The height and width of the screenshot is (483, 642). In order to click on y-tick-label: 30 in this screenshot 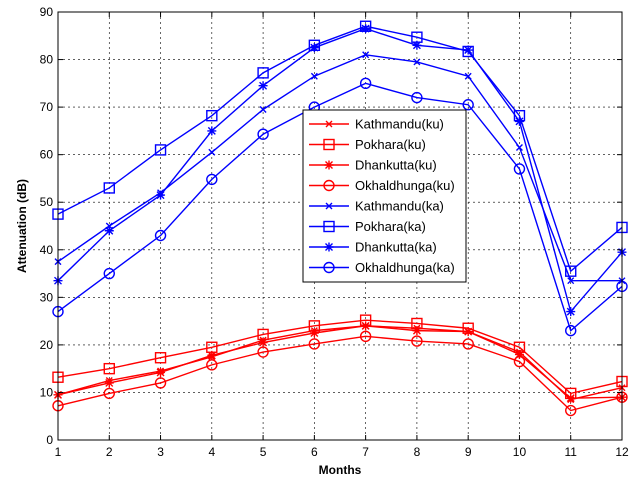, I will do `click(47, 297)`.